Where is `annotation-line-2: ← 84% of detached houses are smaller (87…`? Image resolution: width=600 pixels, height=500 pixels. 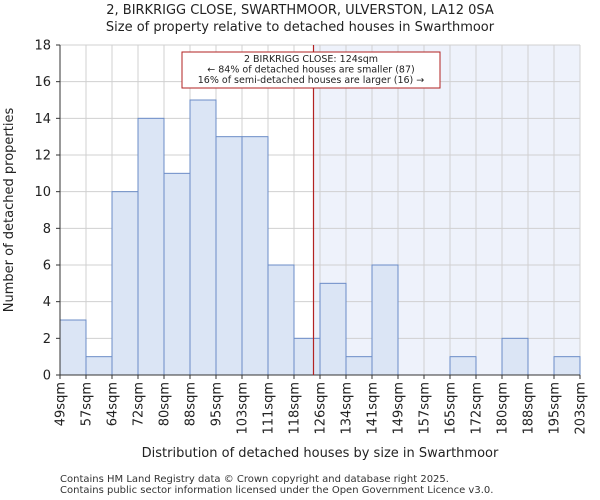
annotation-line-2: ← 84% of detached houses are smaller (87… is located at coordinates (310, 70).